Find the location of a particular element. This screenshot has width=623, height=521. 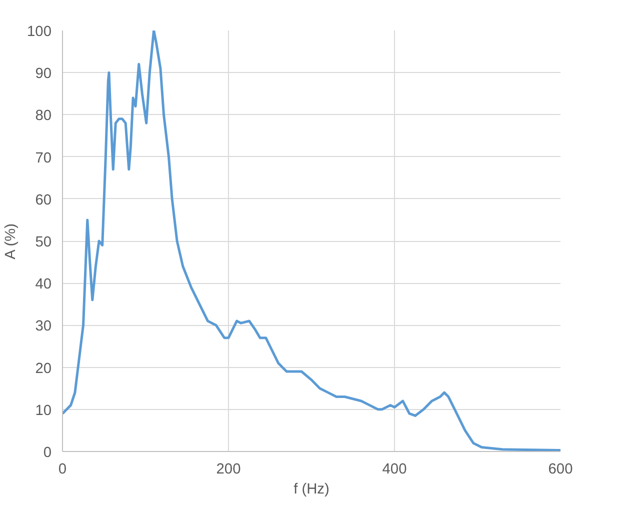

y-tick-label: 100 is located at coordinates (39, 32).